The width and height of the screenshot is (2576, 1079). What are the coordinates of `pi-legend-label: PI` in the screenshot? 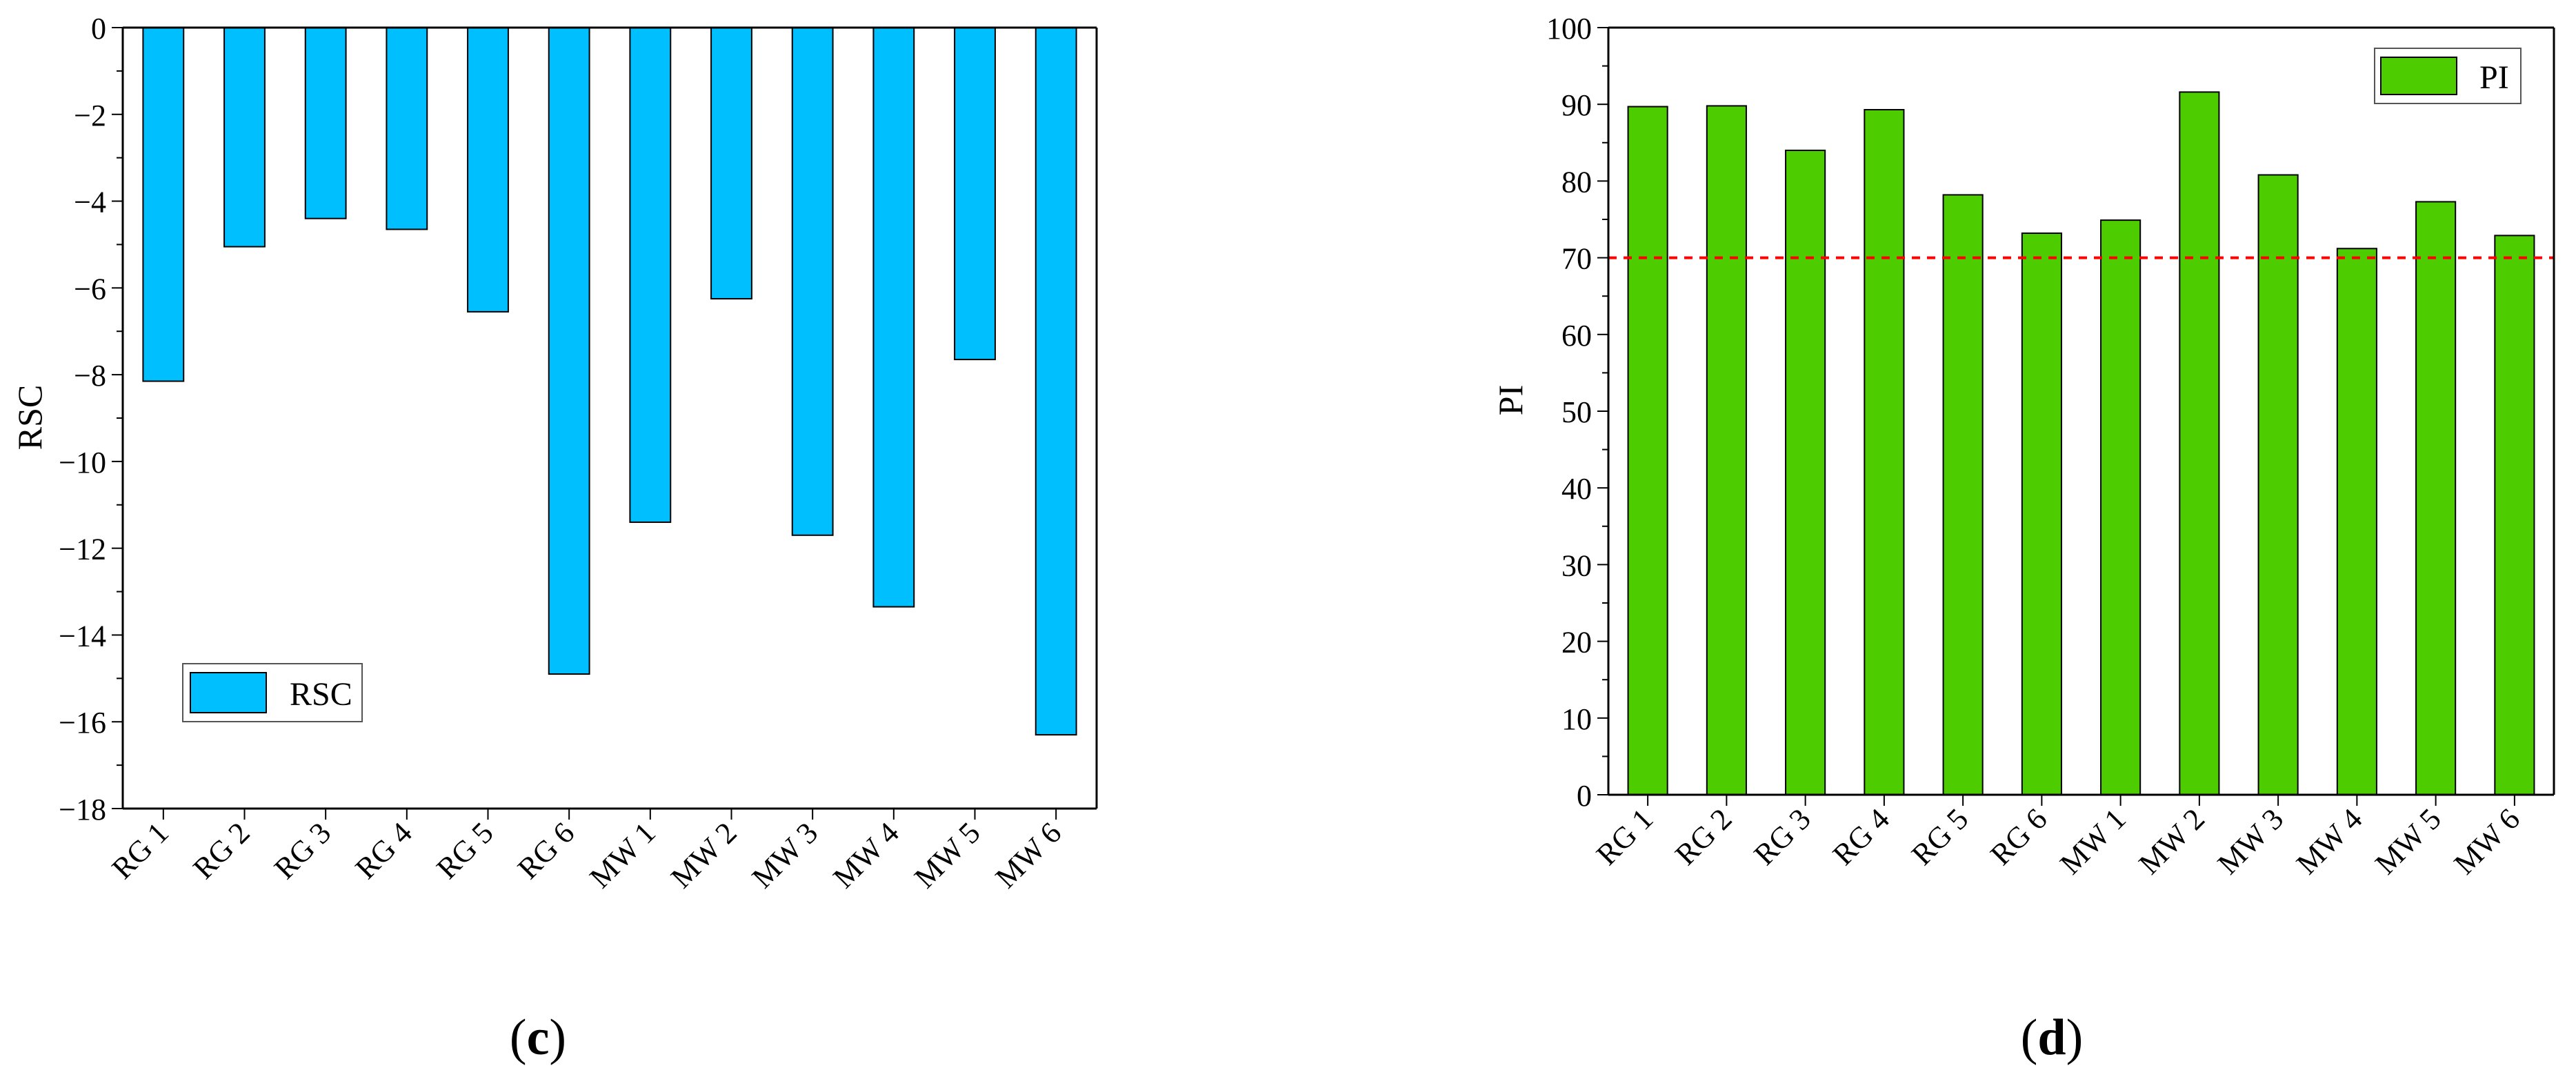 It's located at (2494, 77).